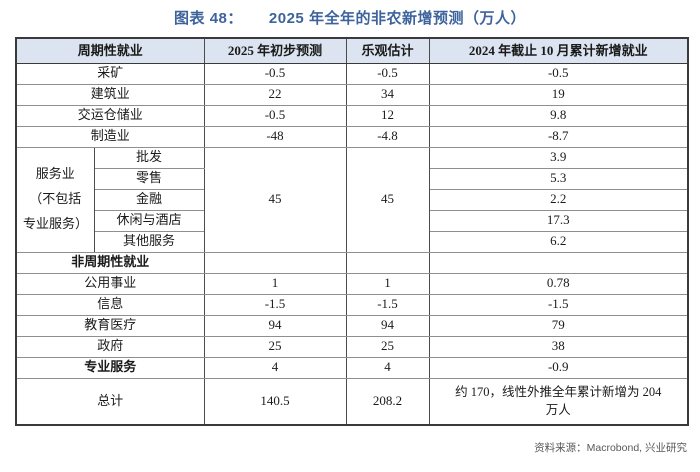  I want to click on table-row-total: 总计 140.5 208.2 约 170，线性外推全年累计新增为 204 万人, so click(352, 401).